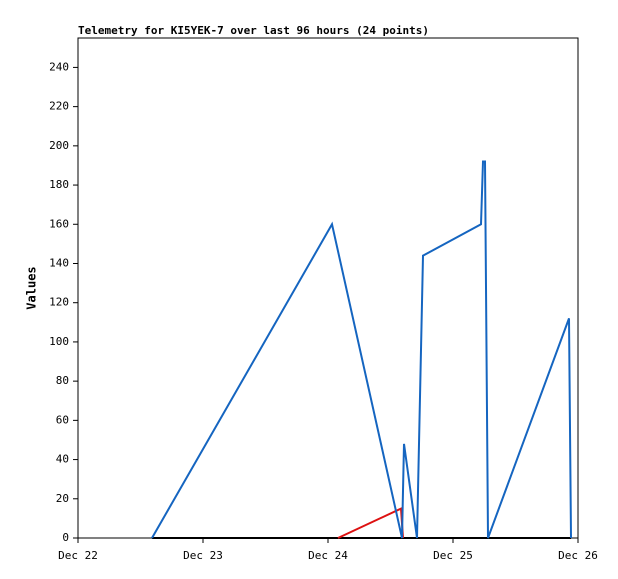  Describe the element at coordinates (59, 223) in the screenshot. I see `y-tick-label: 160` at that location.